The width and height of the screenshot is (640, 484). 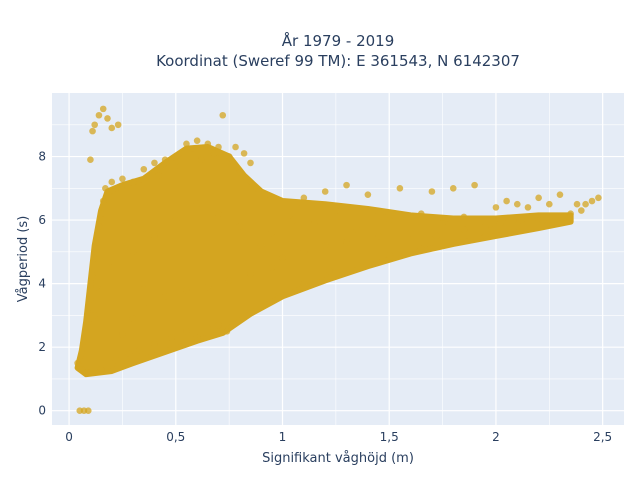 I want to click on x-tick-label: 2, so click(x=496, y=437).